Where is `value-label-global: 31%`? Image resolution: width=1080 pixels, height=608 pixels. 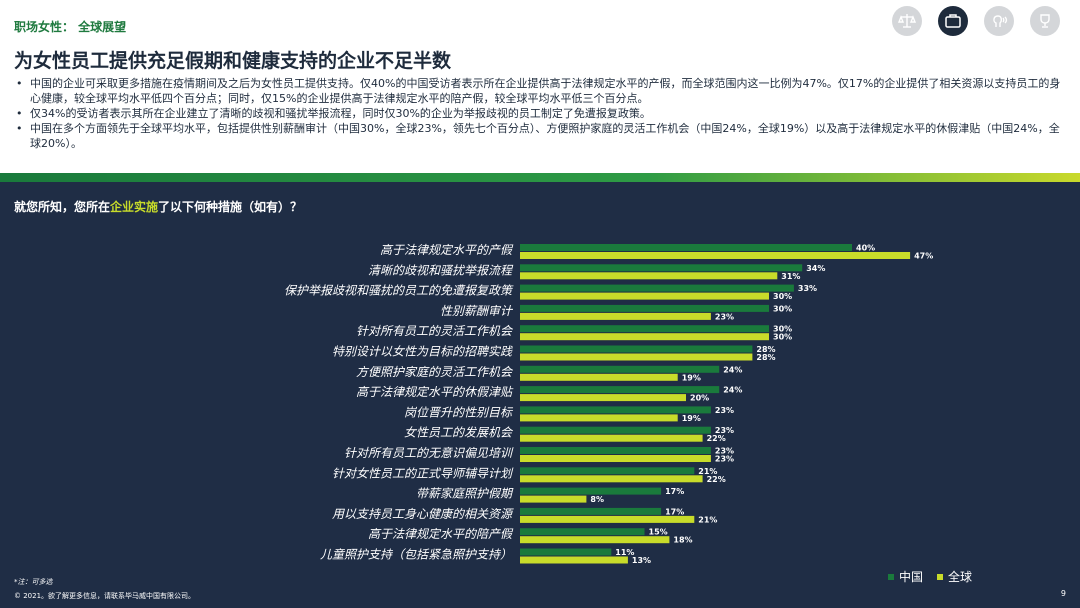 value-label-global: 31% is located at coordinates (790, 276).